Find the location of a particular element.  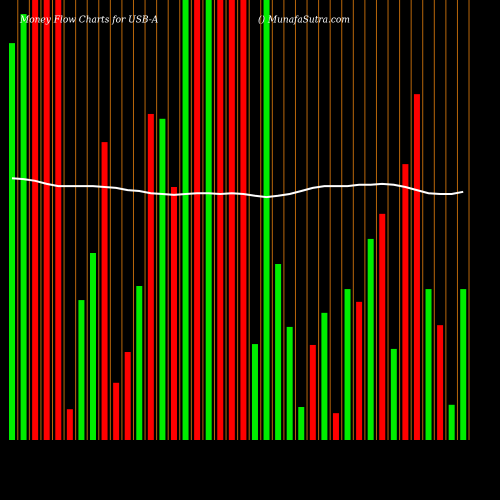

line is located at coordinates (237, 188).